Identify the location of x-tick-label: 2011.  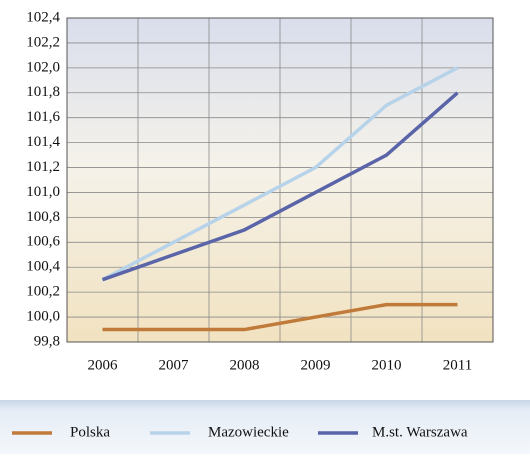
(457, 365).